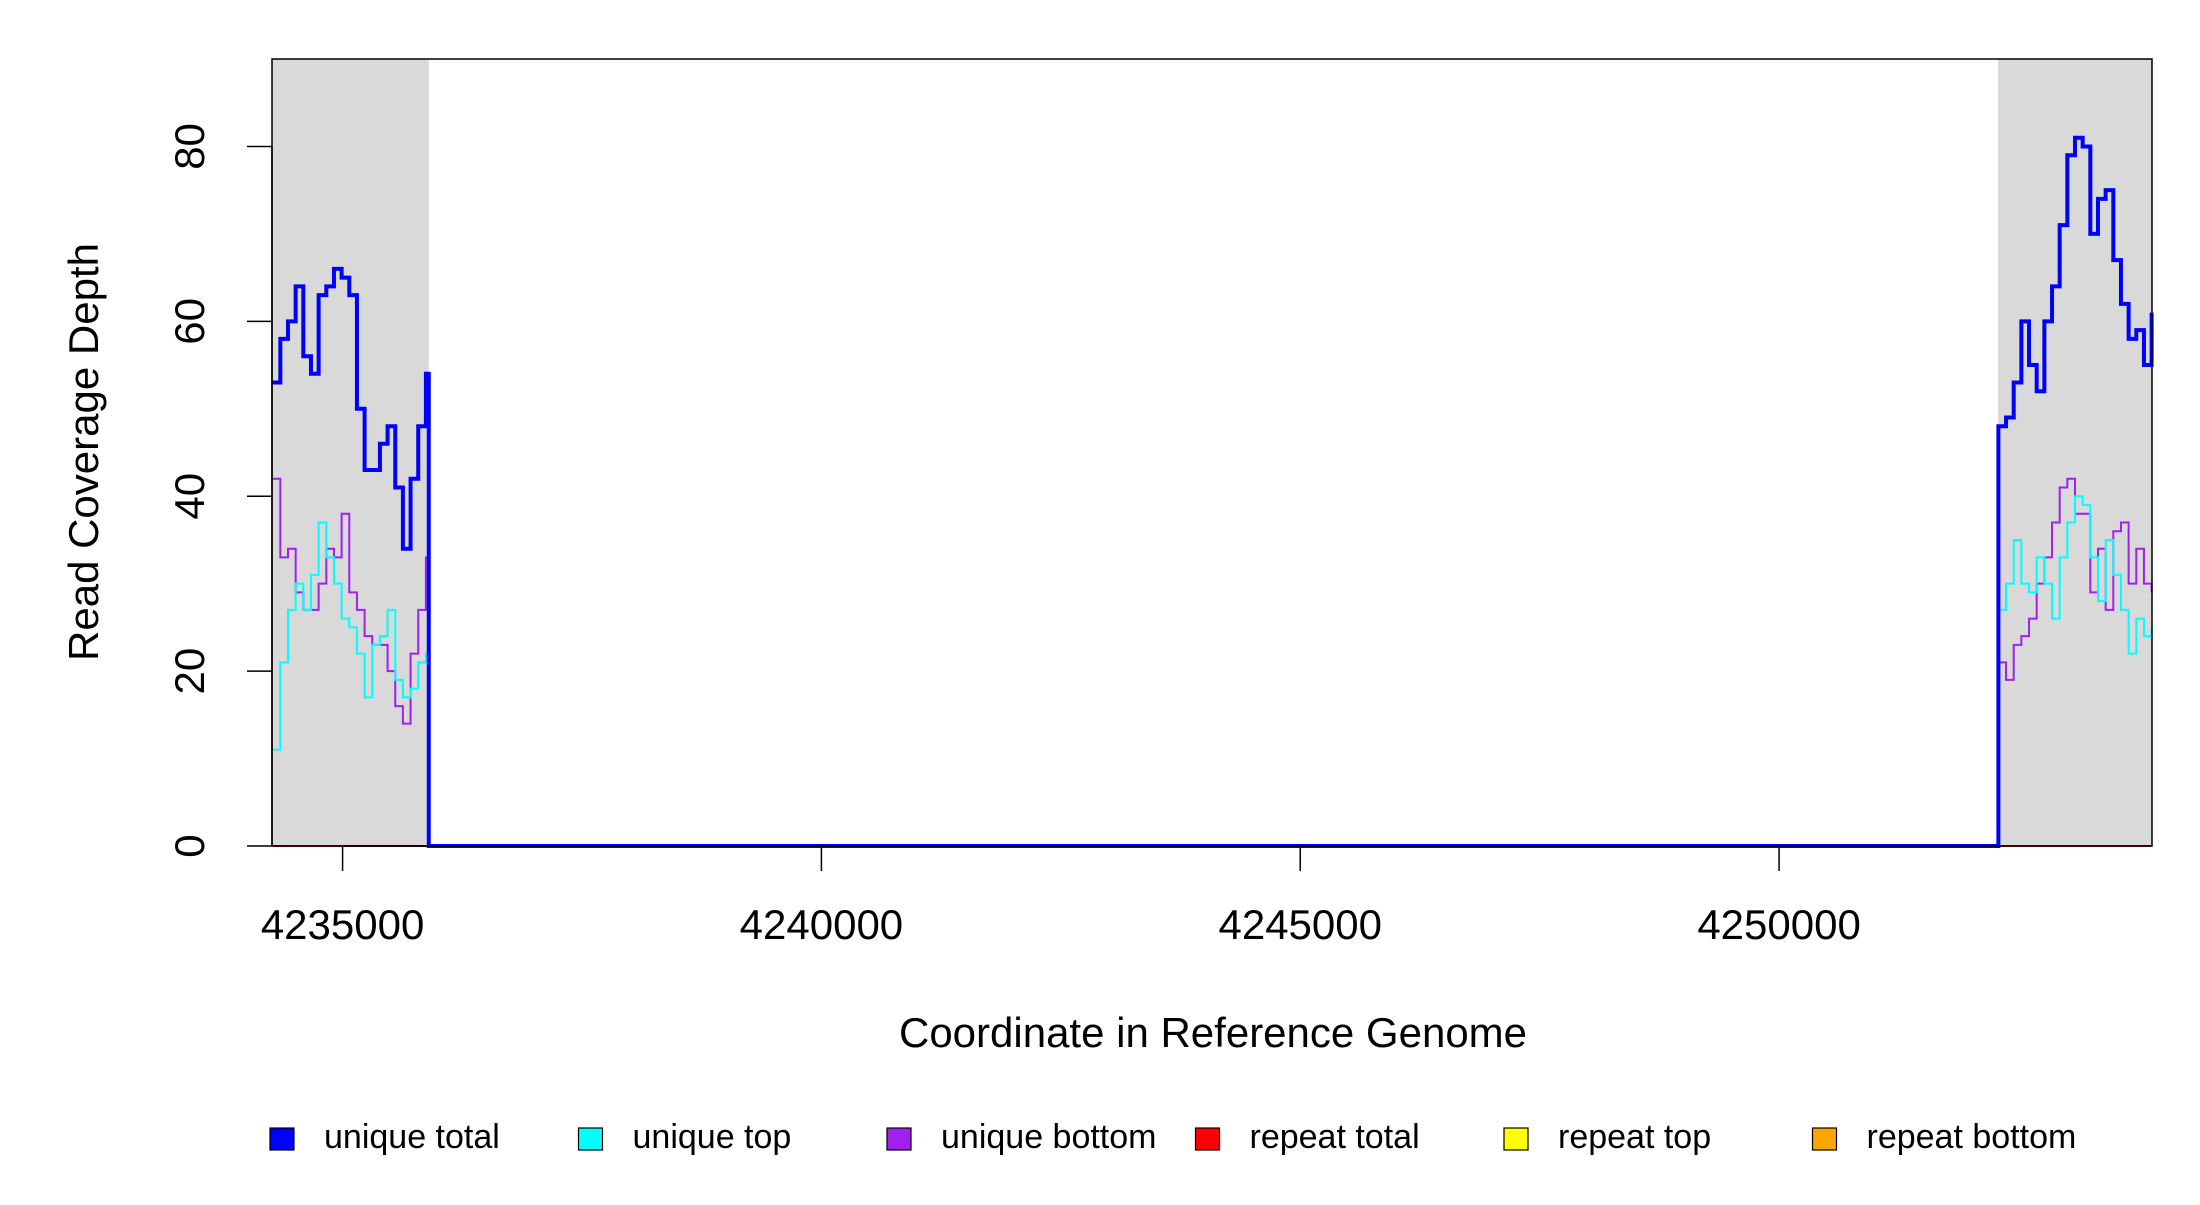 The height and width of the screenshot is (1205, 2200). Describe the element at coordinates (189, 845) in the screenshot. I see `y-tick-label: 0` at that location.